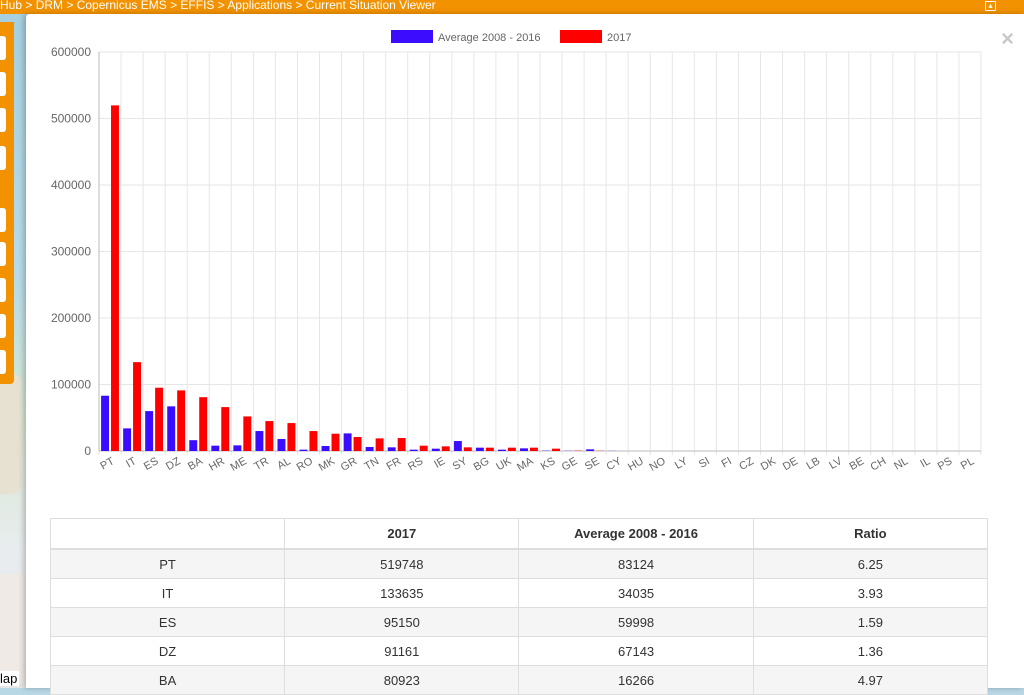 The width and height of the screenshot is (1024, 695). What do you see at coordinates (371, 464) in the screenshot?
I see `x-tick-label: TN` at bounding box center [371, 464].